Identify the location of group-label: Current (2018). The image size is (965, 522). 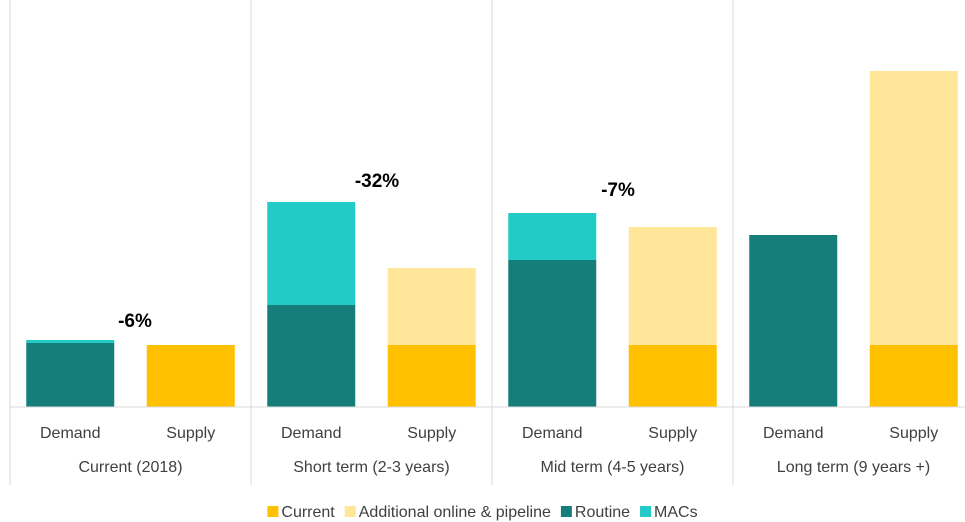
(130, 467).